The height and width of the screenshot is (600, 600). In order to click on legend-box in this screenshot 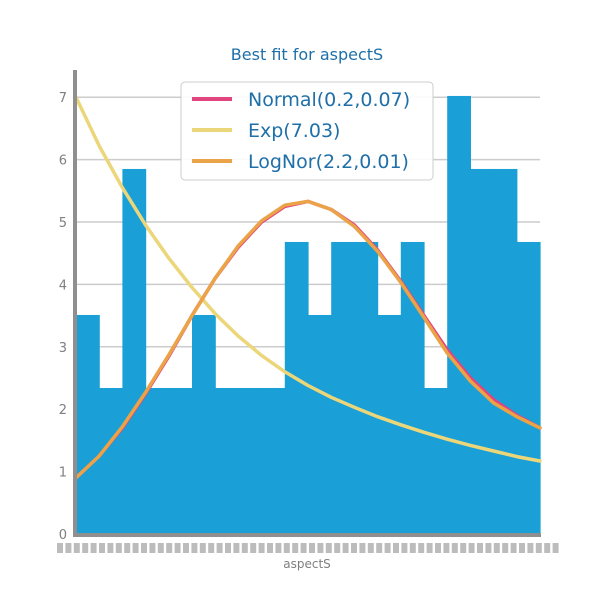, I will do `click(307, 131)`.